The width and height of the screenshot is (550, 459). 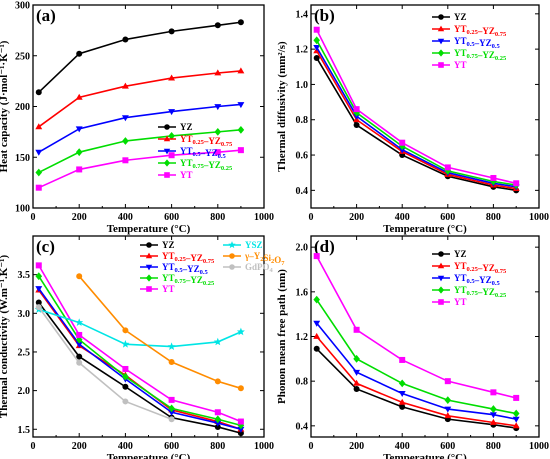 I want to click on y-tick-label: 150, so click(x=22, y=158).